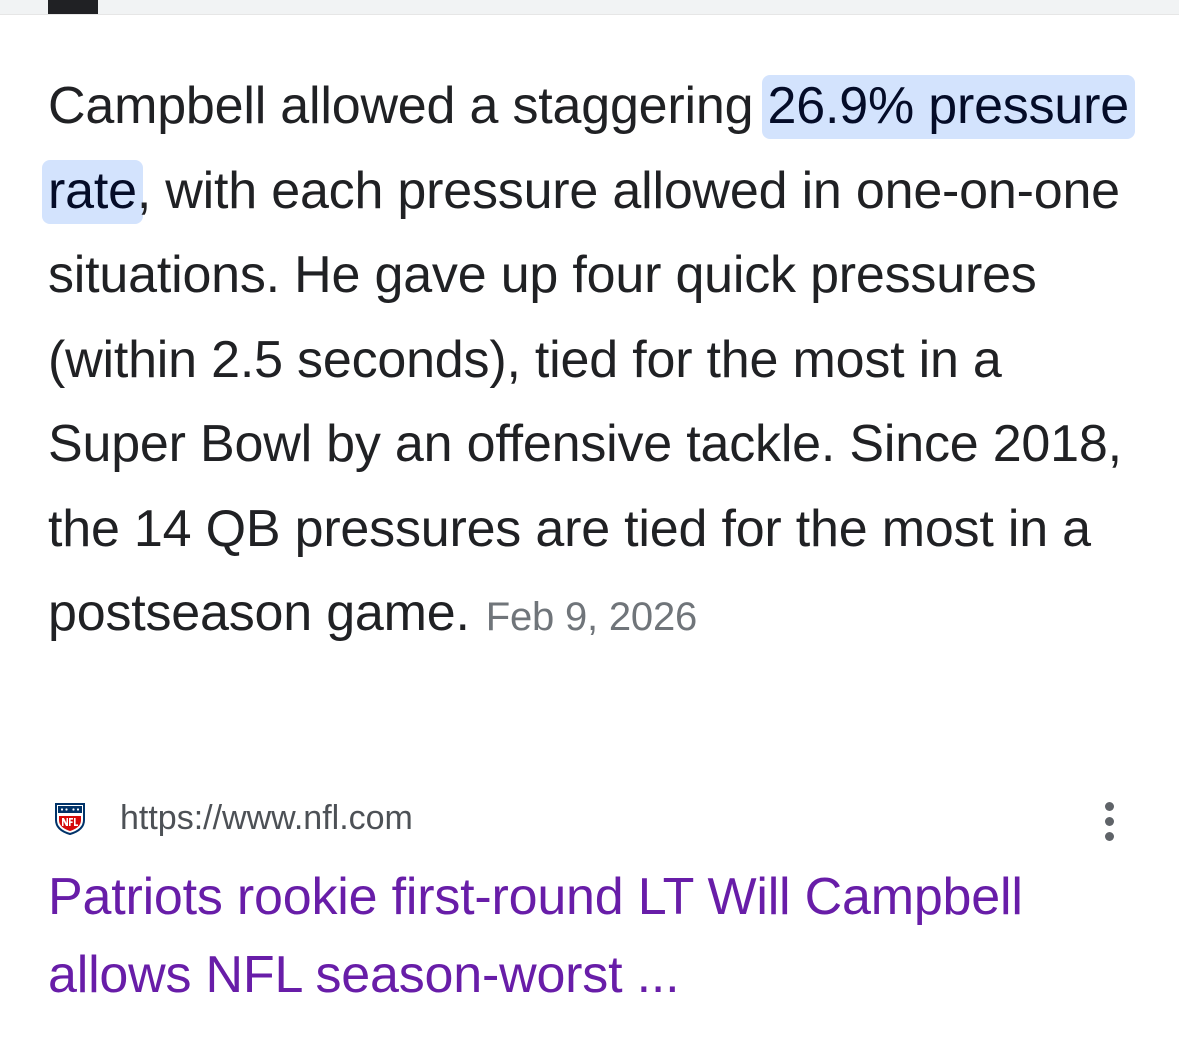 This screenshot has width=1179, height=1041. I want to click on result-source-row: https://www.nfl.com, so click(592, 818).